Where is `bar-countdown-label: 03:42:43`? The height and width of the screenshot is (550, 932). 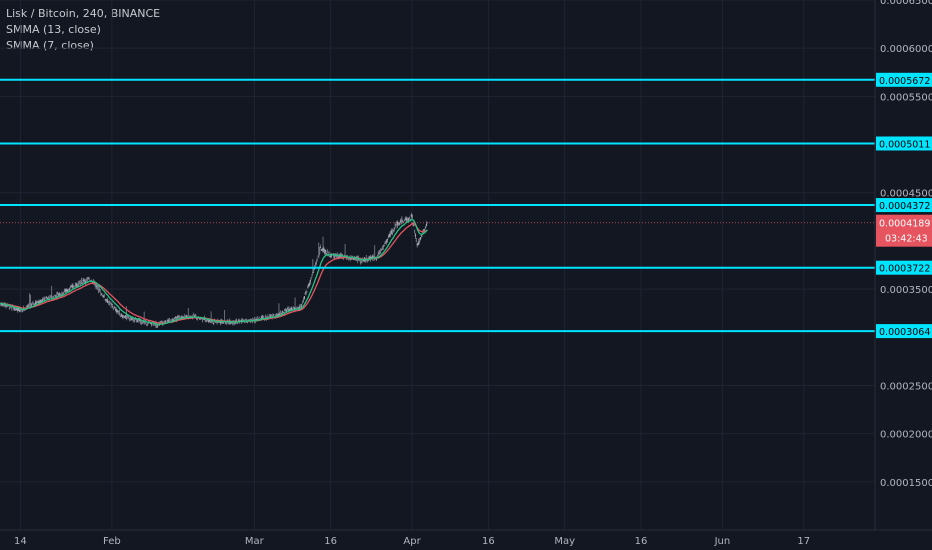
bar-countdown-label: 03:42:43 is located at coordinates (906, 239).